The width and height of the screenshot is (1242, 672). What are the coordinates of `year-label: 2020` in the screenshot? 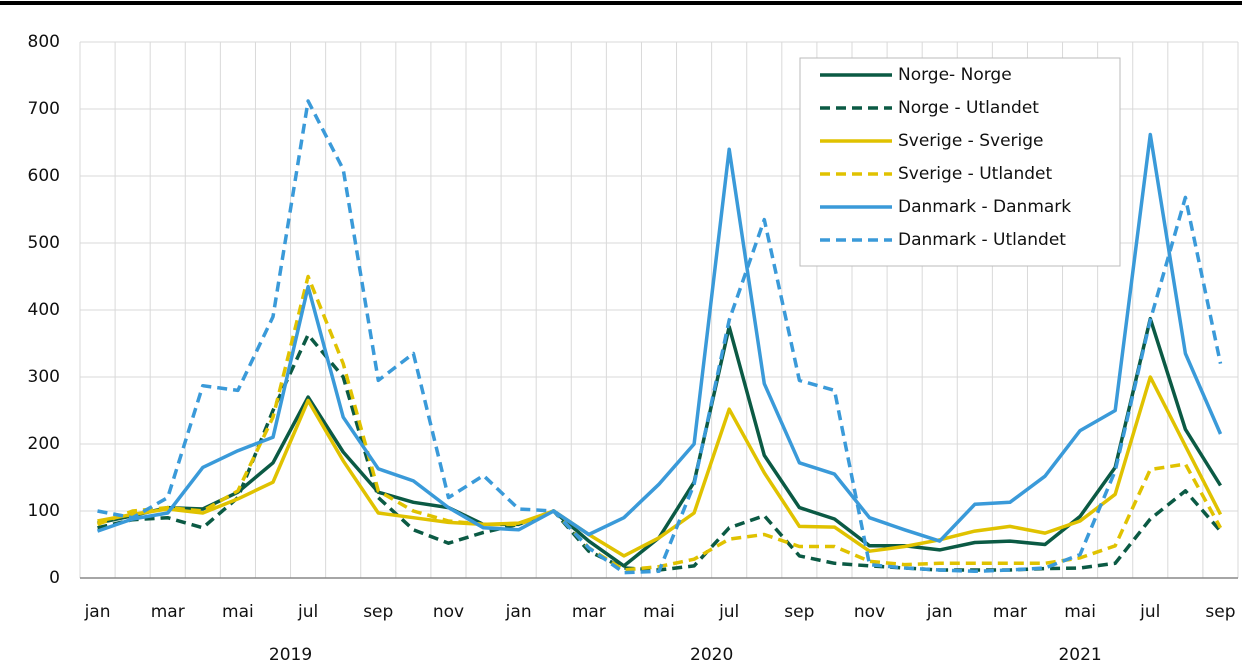 It's located at (711, 655).